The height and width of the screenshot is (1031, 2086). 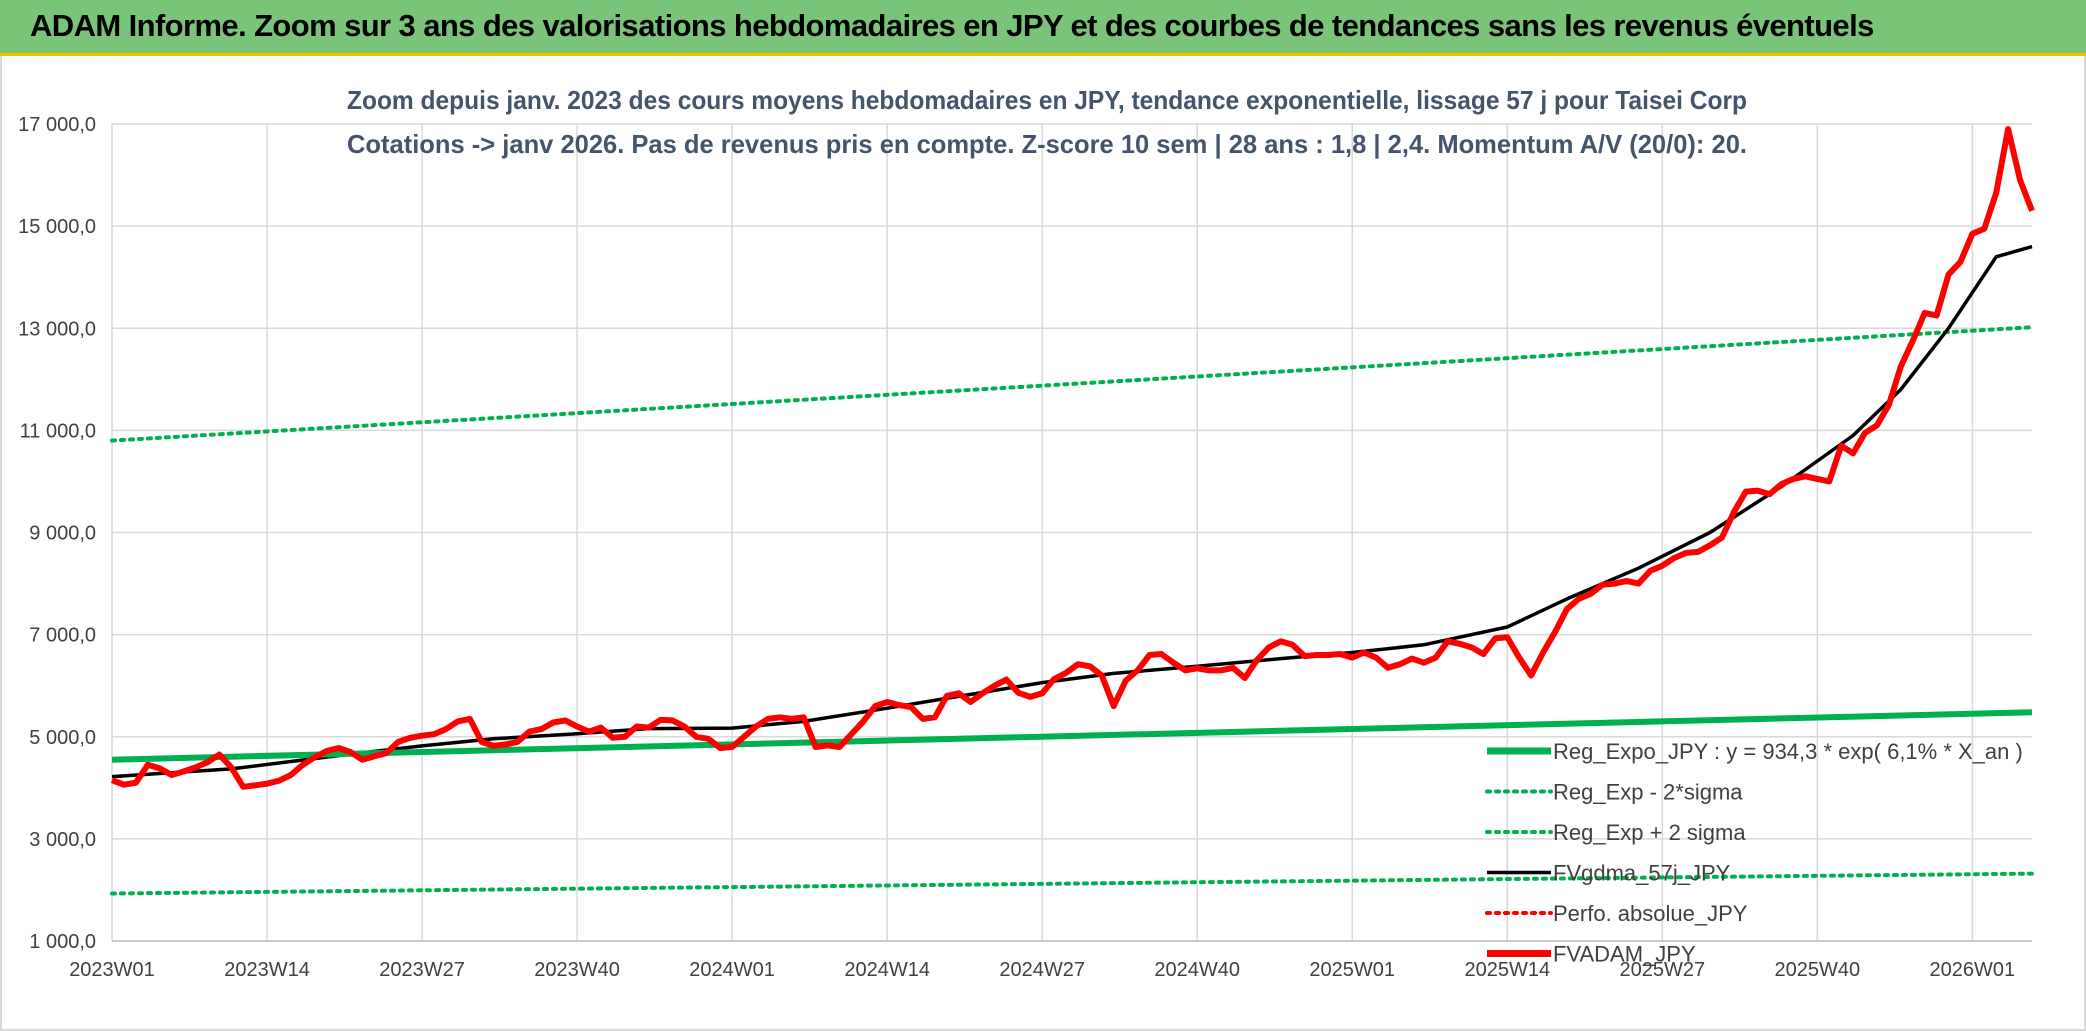 I want to click on x-tick-label: 2025W27, so click(x=1662, y=970).